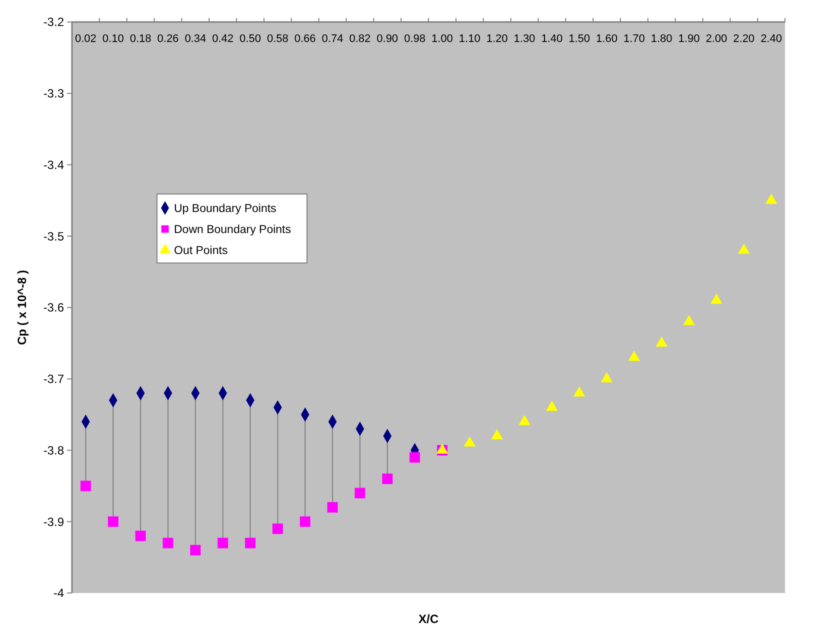 The image size is (813, 641). What do you see at coordinates (58, 593) in the screenshot?
I see `y-tick-label: -4` at bounding box center [58, 593].